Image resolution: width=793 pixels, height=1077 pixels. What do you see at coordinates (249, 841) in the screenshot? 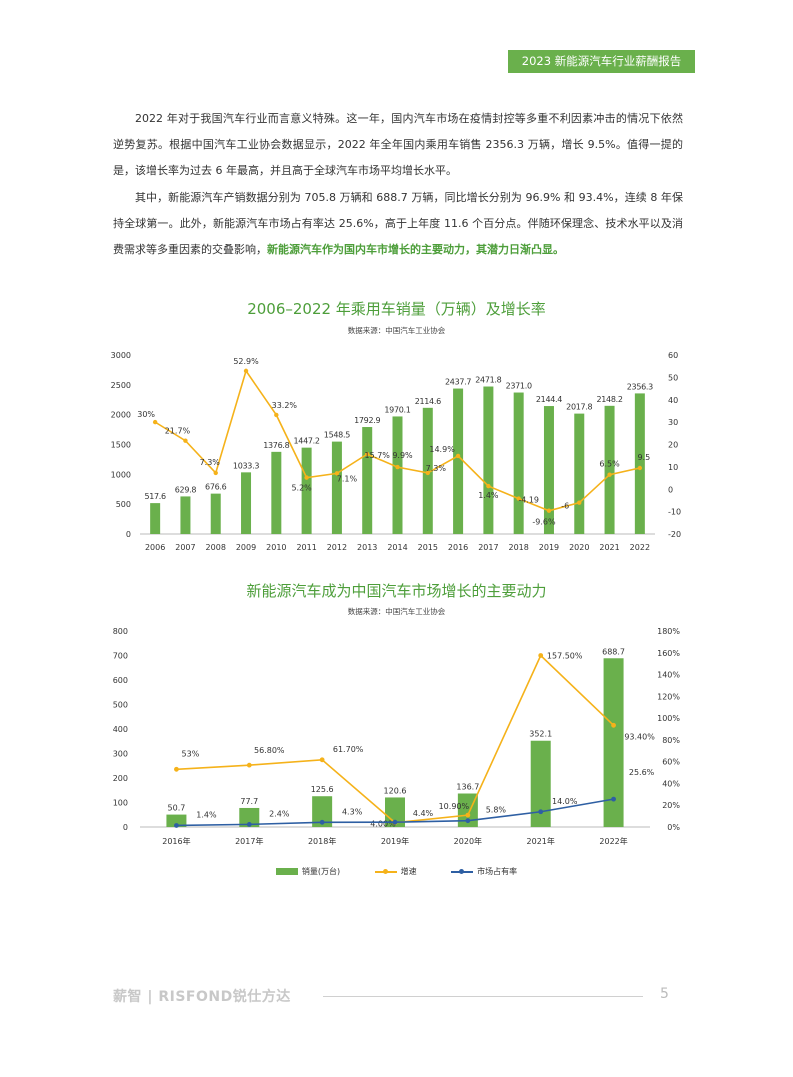
I see `chart2-x-tick: 2017年` at bounding box center [249, 841].